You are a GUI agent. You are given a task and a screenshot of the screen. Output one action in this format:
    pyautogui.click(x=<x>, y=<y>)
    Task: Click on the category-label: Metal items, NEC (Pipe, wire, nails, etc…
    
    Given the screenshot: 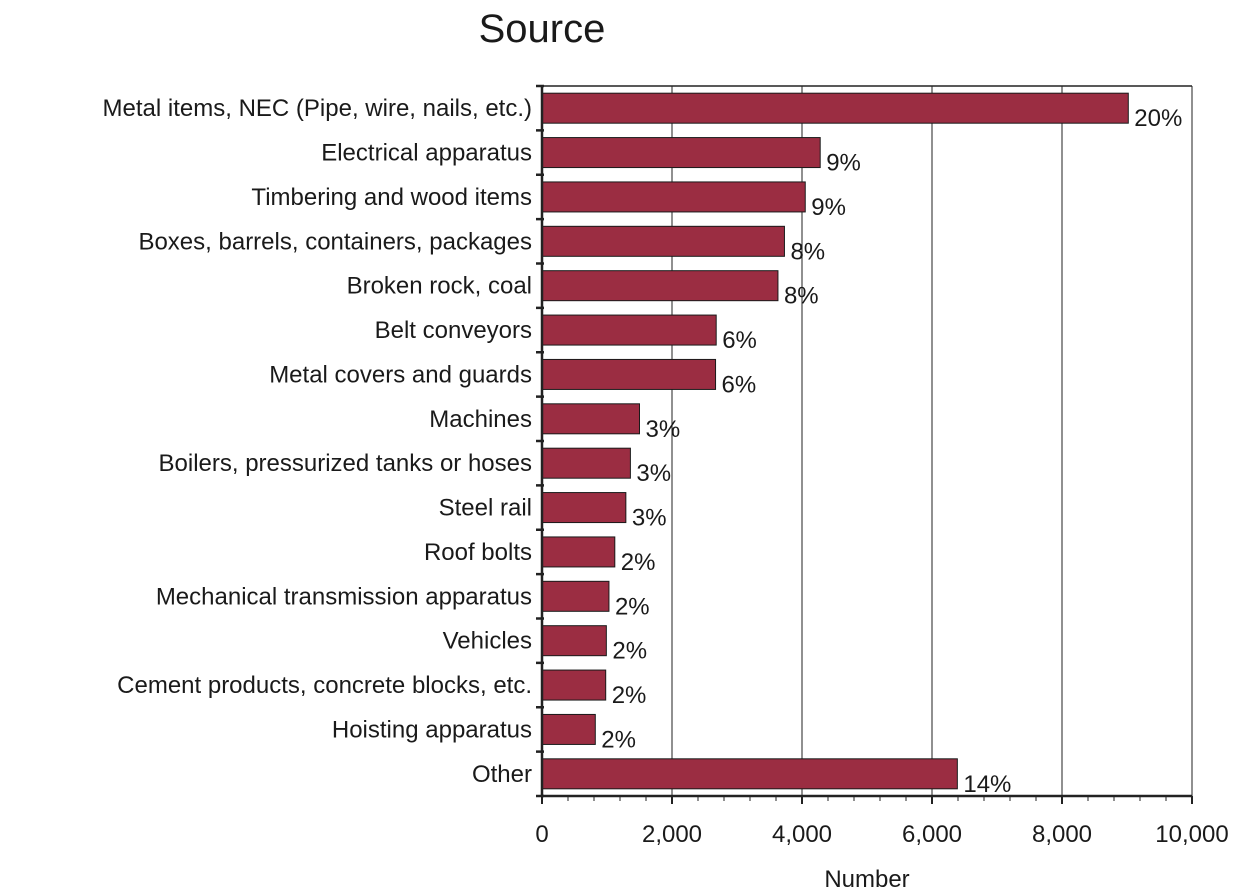 What is the action you would take?
    pyautogui.click(x=317, y=108)
    